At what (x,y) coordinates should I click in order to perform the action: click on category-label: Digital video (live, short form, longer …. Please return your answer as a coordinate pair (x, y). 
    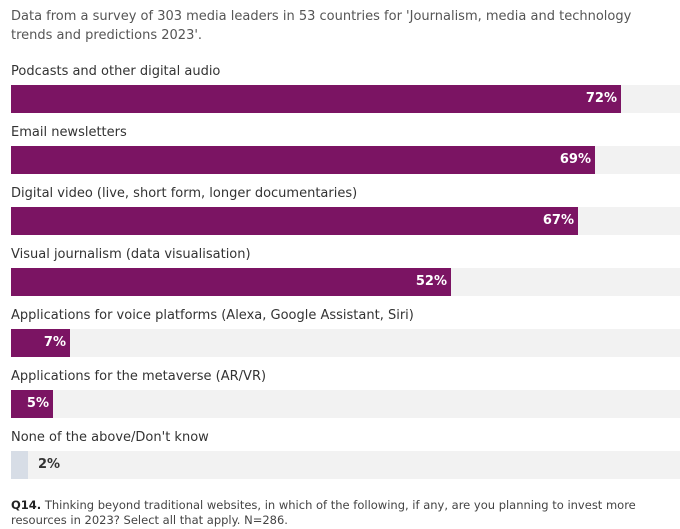
    Looking at the image, I should click on (184, 193).